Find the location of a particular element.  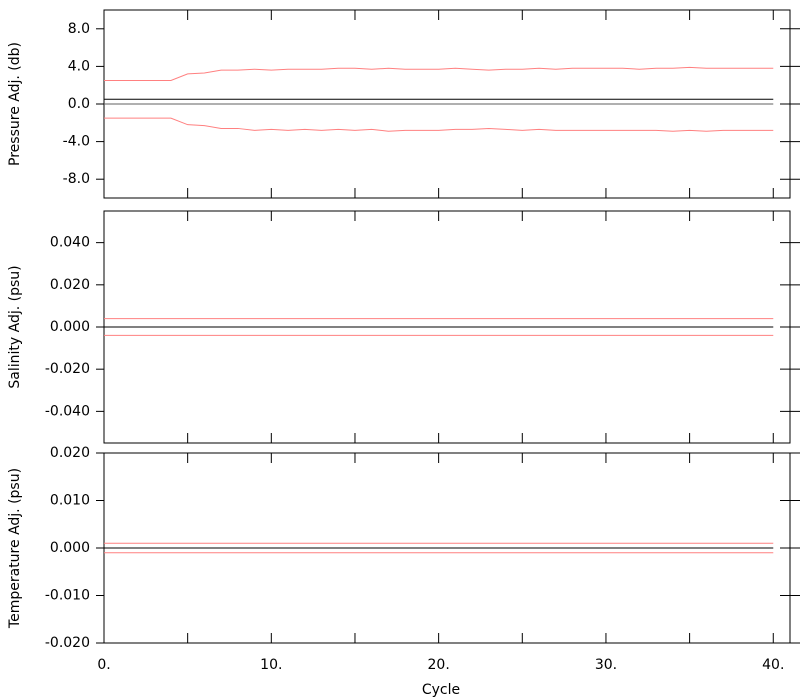

x-tick-label: 30. is located at coordinates (606, 665).